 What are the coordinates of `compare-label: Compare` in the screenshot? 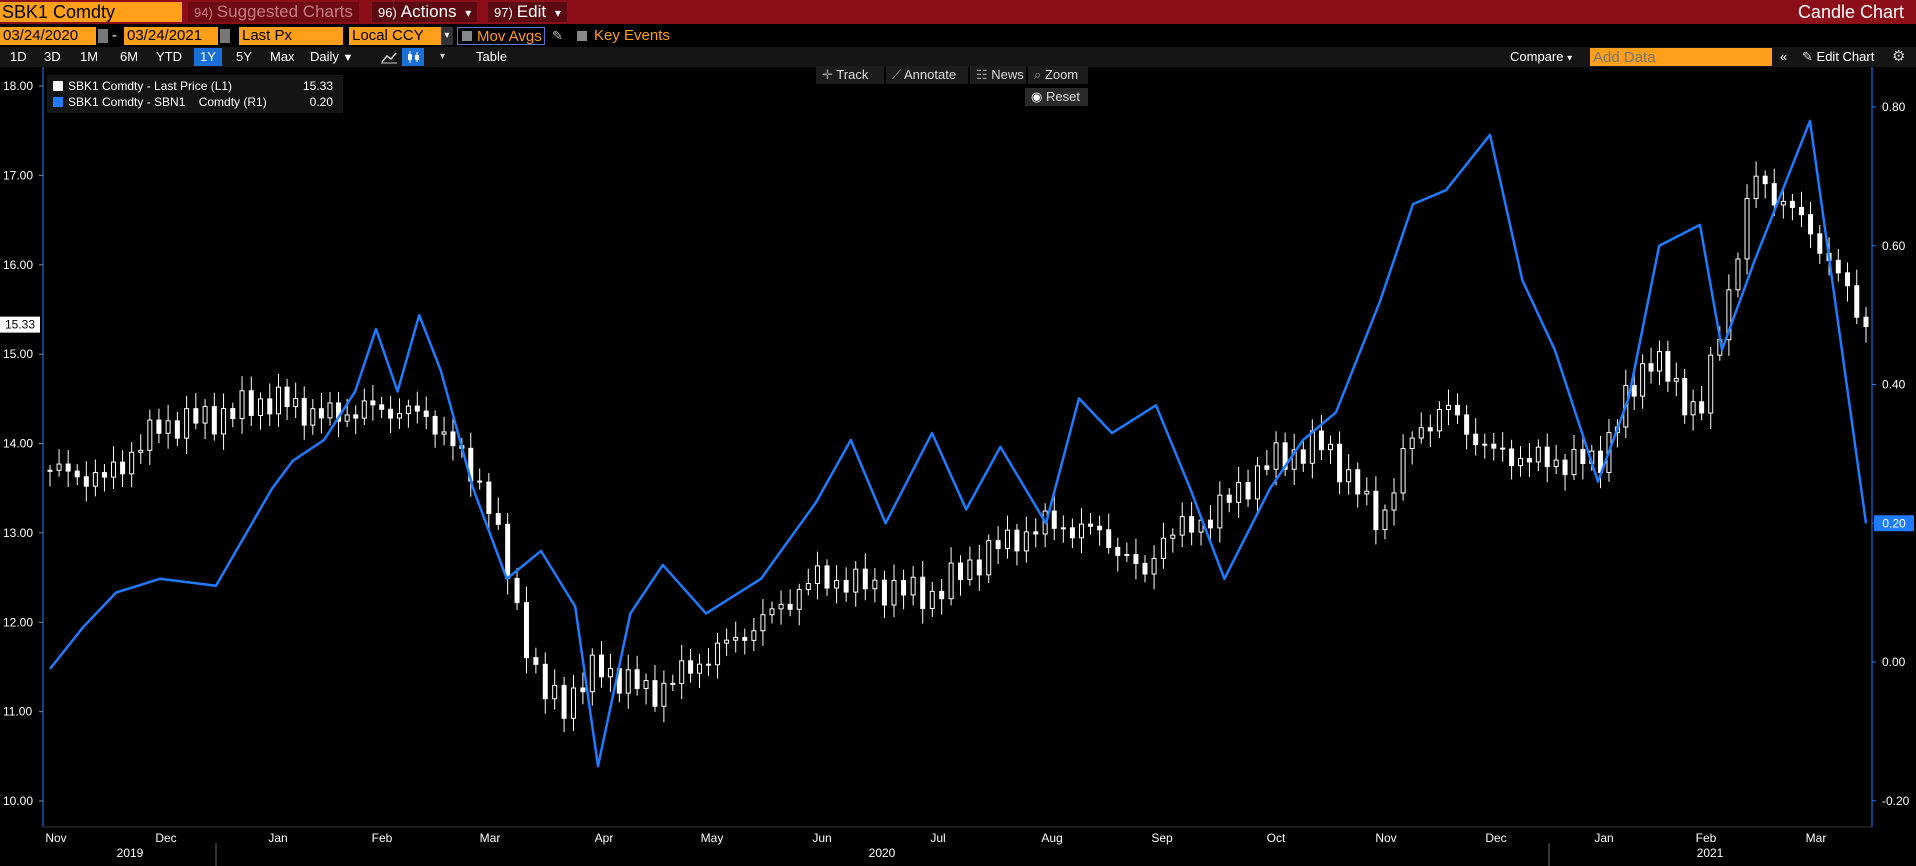 It's located at (1537, 56).